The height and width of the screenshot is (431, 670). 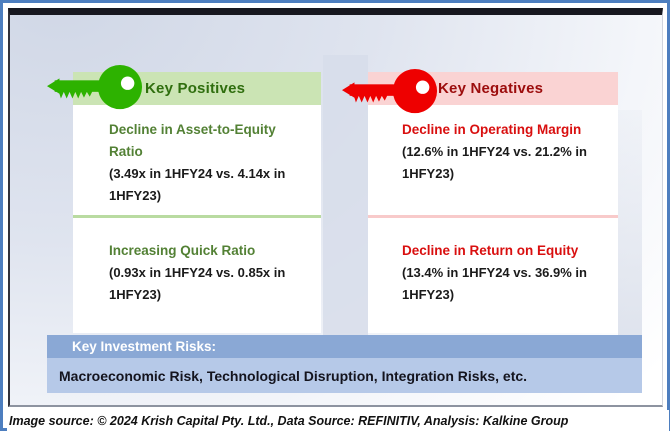 I want to click on positives-header-label: Key Positives, so click(x=195, y=88).